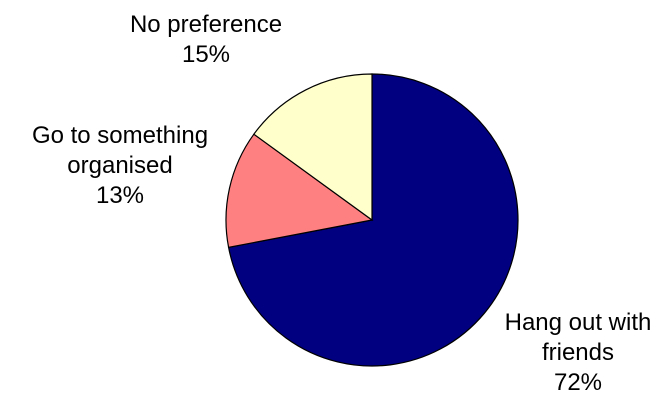 The image size is (668, 416). What do you see at coordinates (206, 24) in the screenshot?
I see `slice-category-label: No preference` at bounding box center [206, 24].